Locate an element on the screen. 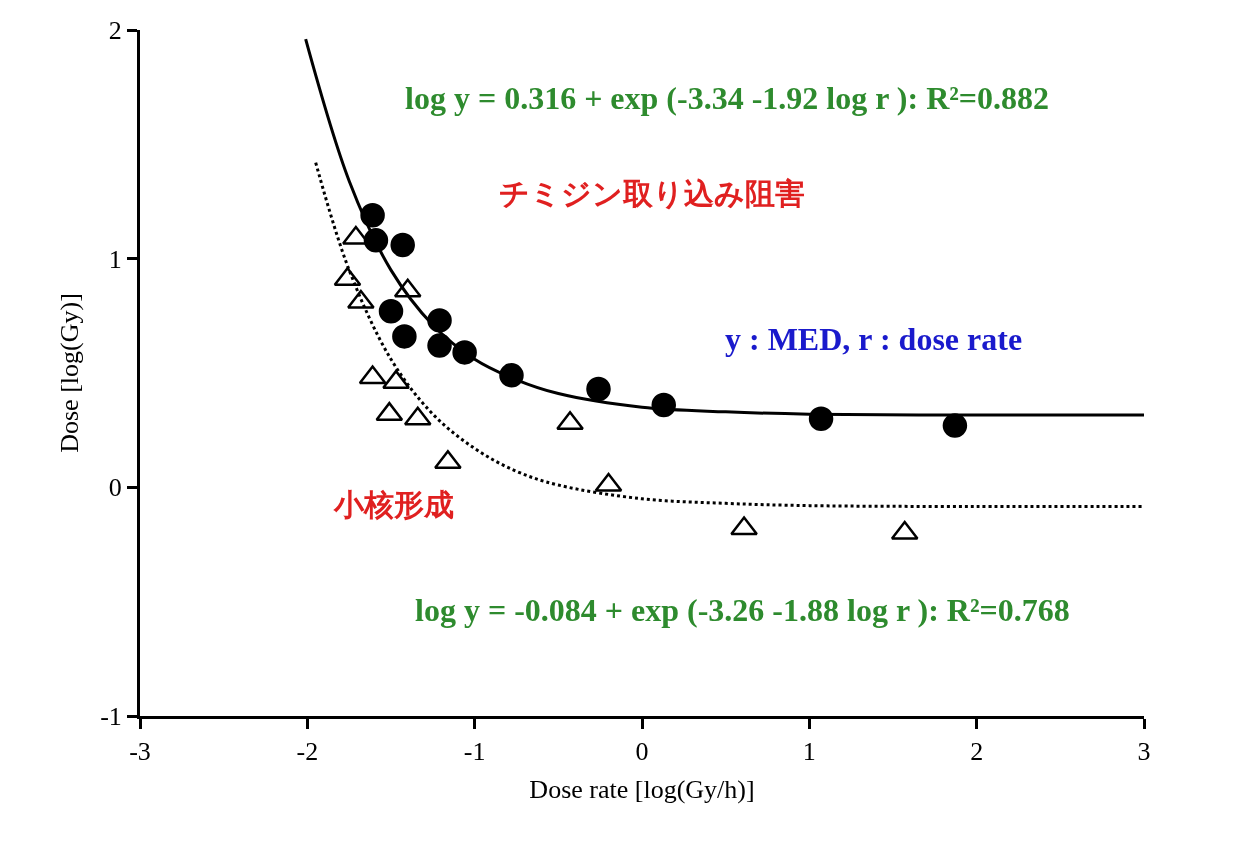  y-tick-label: -1 is located at coordinates (111, 717).